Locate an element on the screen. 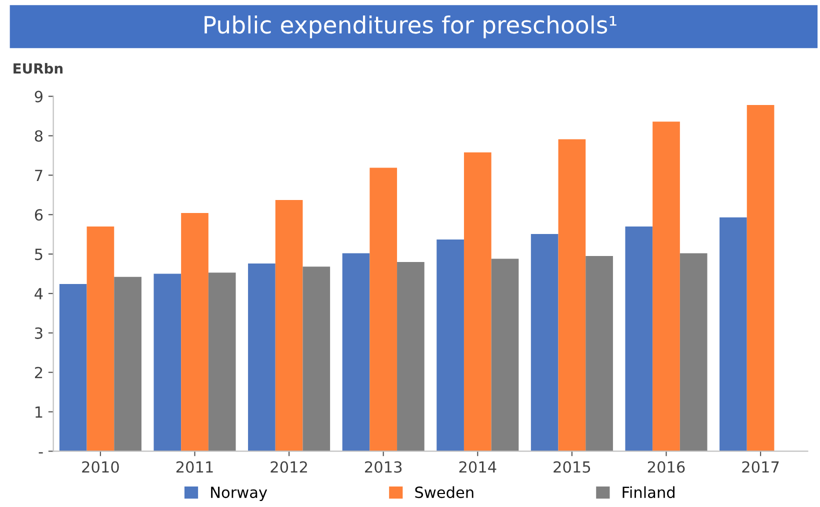 The width and height of the screenshot is (820, 507). y-tick-label: - is located at coordinates (40, 453).